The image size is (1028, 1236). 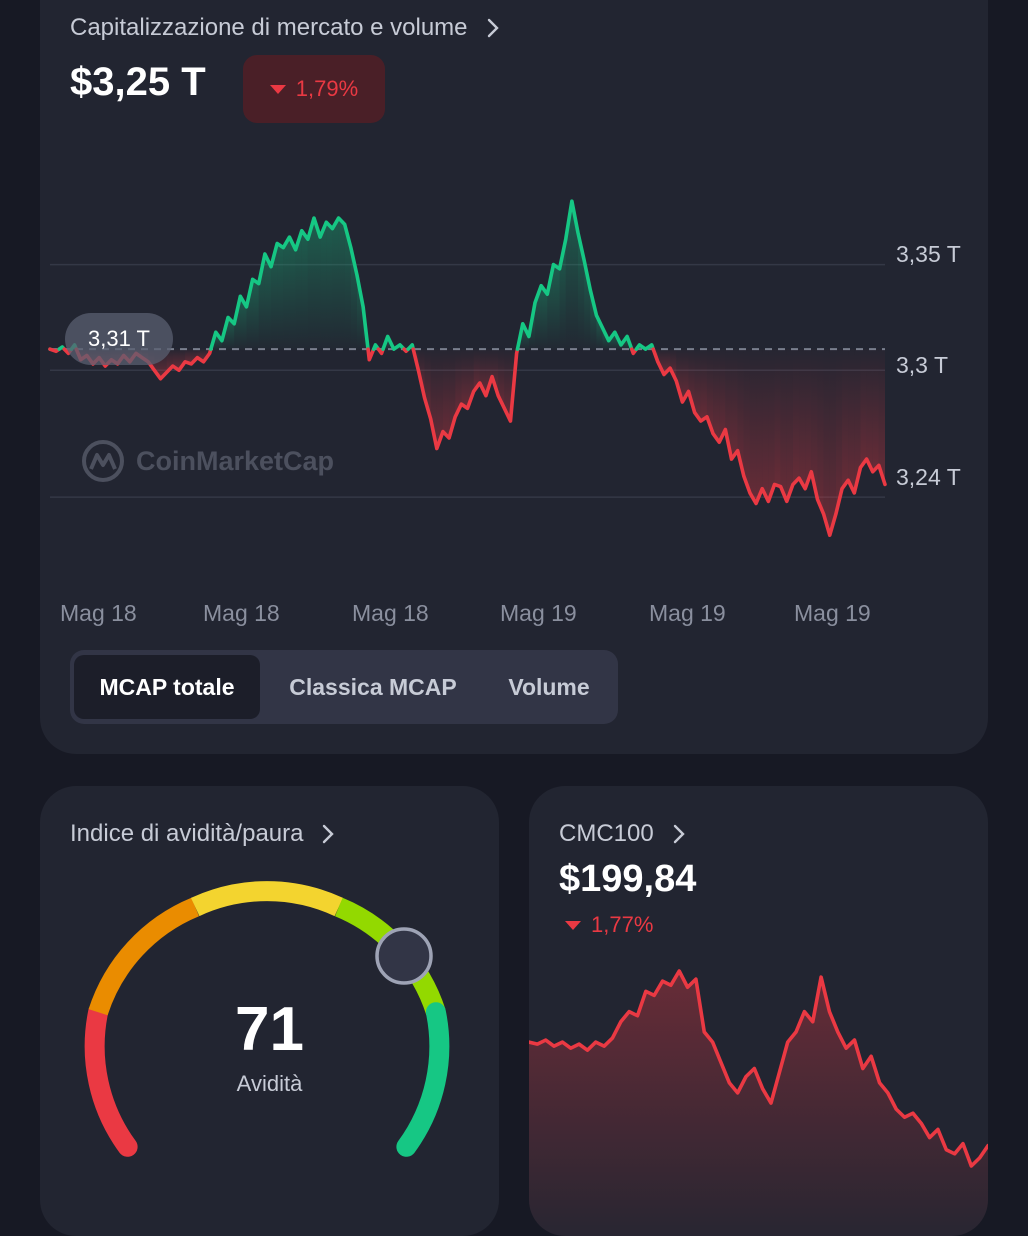 I want to click on fear-greed-value: 71, so click(x=269, y=1029).